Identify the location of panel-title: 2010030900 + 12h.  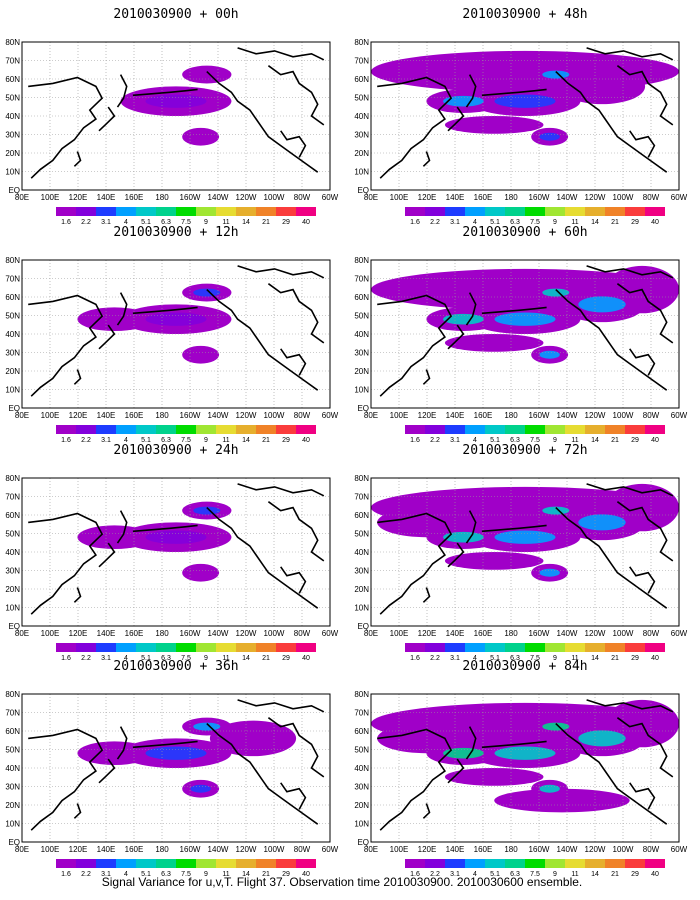
(175, 232).